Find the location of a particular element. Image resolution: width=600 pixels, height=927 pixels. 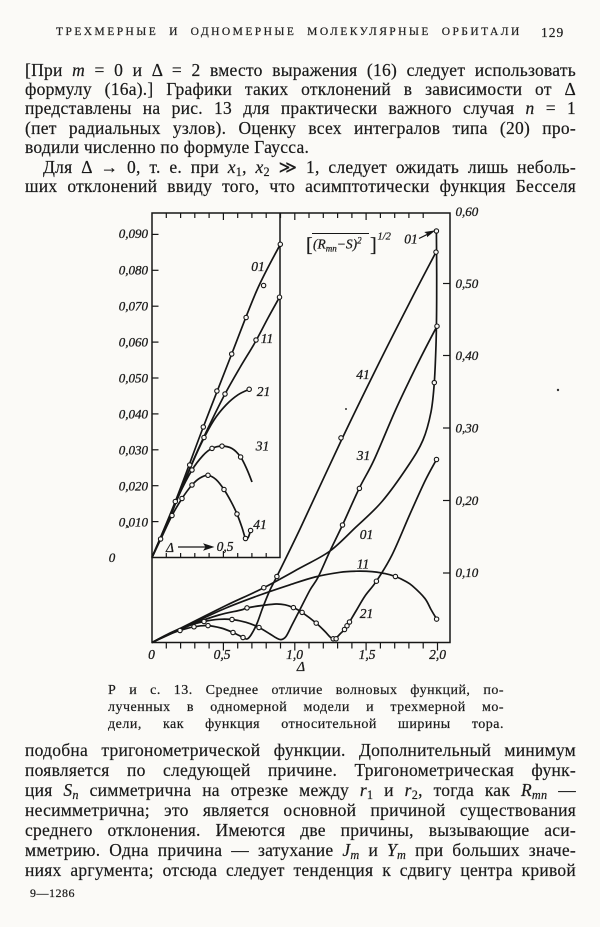

svg-text: 1,0 is located at coordinates (294, 654).